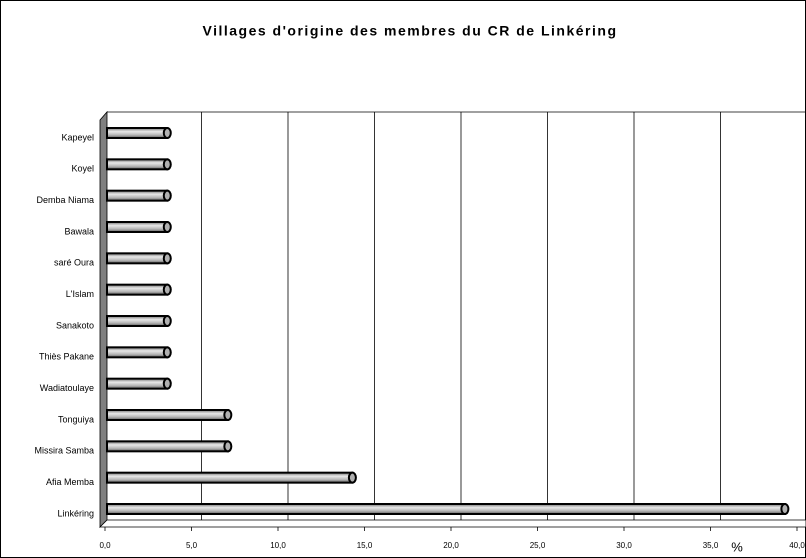 This screenshot has width=806, height=558. What do you see at coordinates (80, 294) in the screenshot?
I see `y-tick-label: L'Islam` at bounding box center [80, 294].